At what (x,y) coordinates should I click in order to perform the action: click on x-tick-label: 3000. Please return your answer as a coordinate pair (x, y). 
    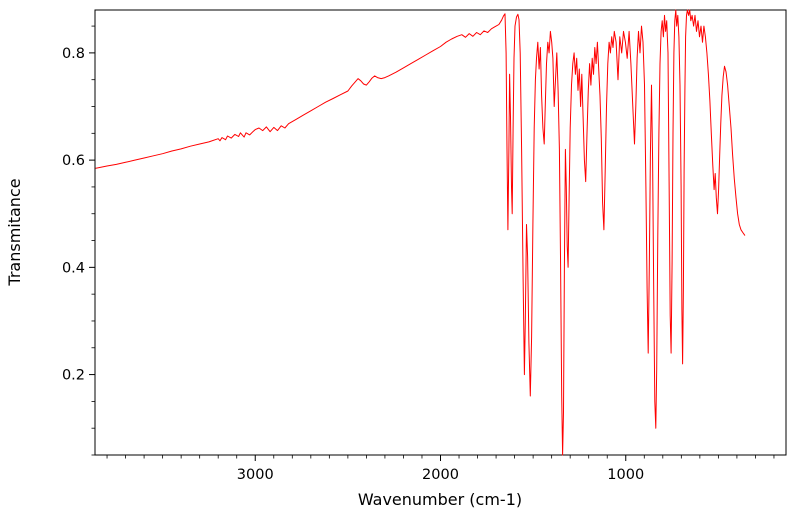
    Looking at the image, I should click on (255, 475).